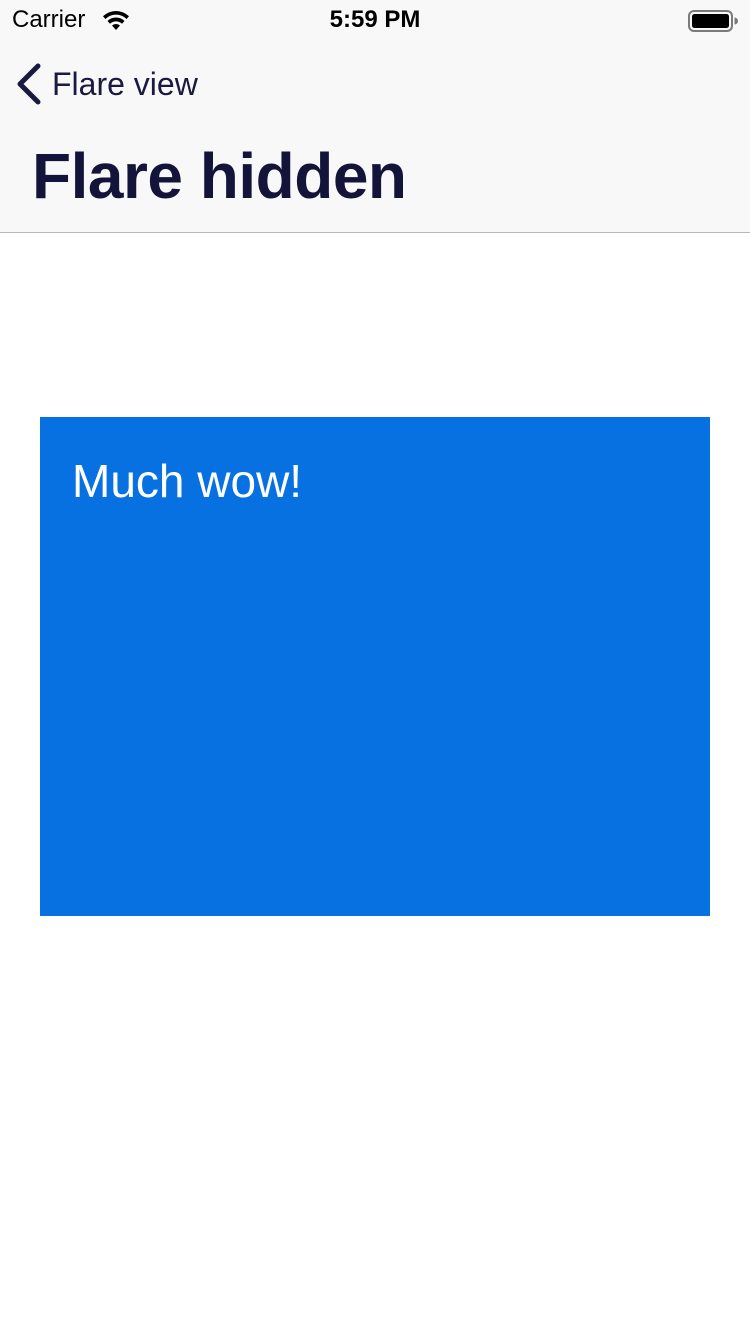  I want to click on page-title: Flare hidden, so click(219, 176).